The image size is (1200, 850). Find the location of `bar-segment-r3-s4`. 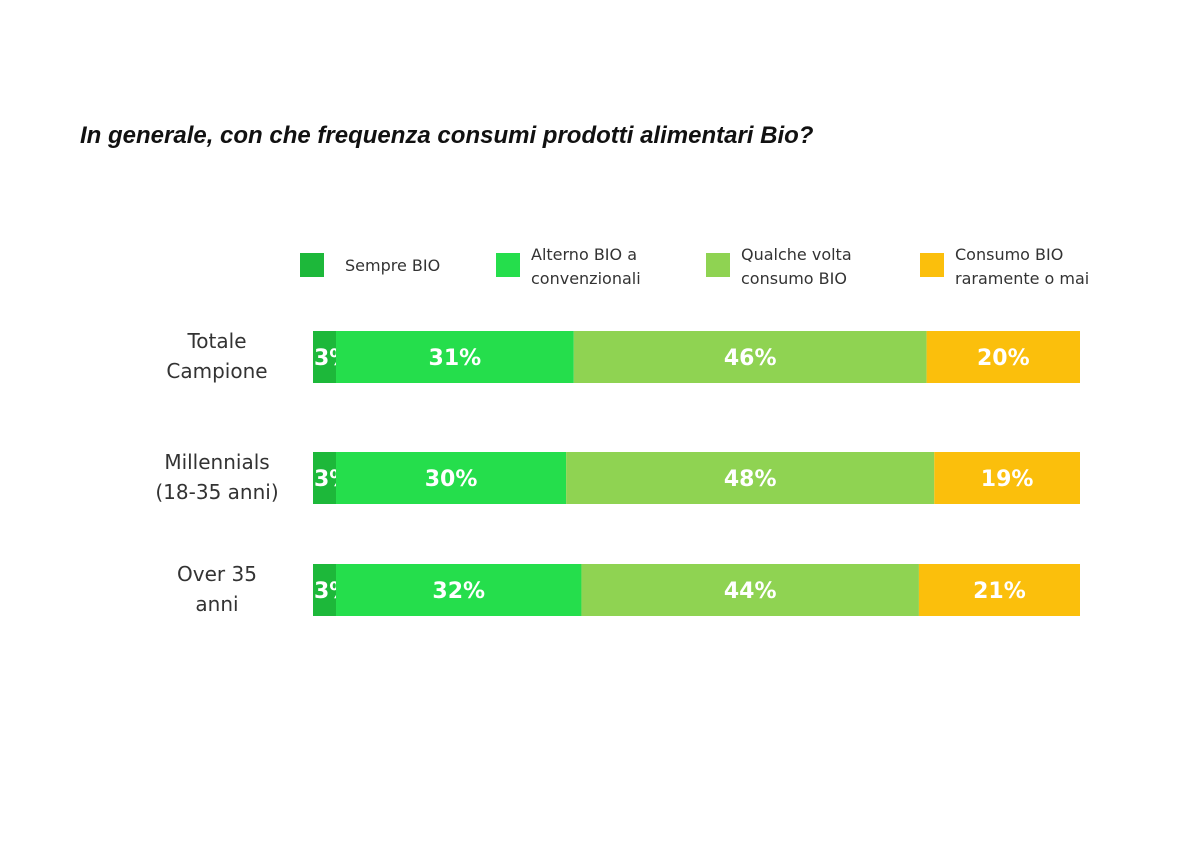

bar-segment-r3-s4 is located at coordinates (999, 590).